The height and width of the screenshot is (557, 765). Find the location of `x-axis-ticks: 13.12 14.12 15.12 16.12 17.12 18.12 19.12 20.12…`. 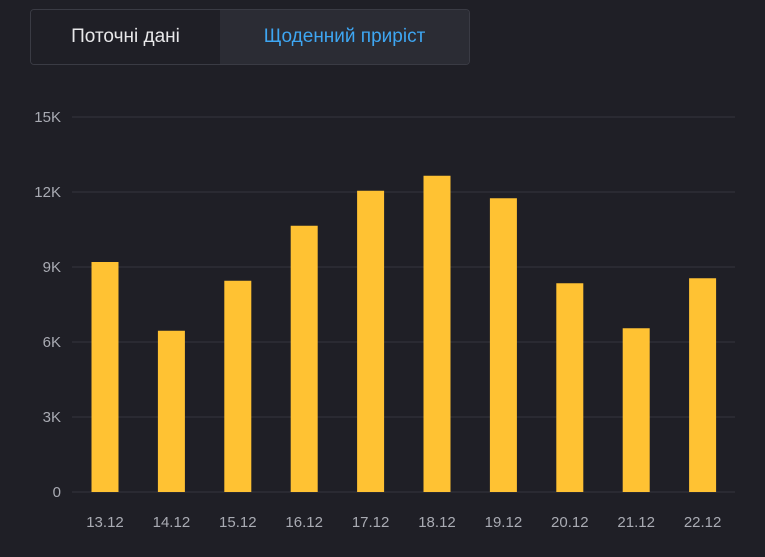

x-axis-ticks: 13.12 14.12 15.12 16.12 17.12 18.12 19.12 20.12… is located at coordinates (403, 522).